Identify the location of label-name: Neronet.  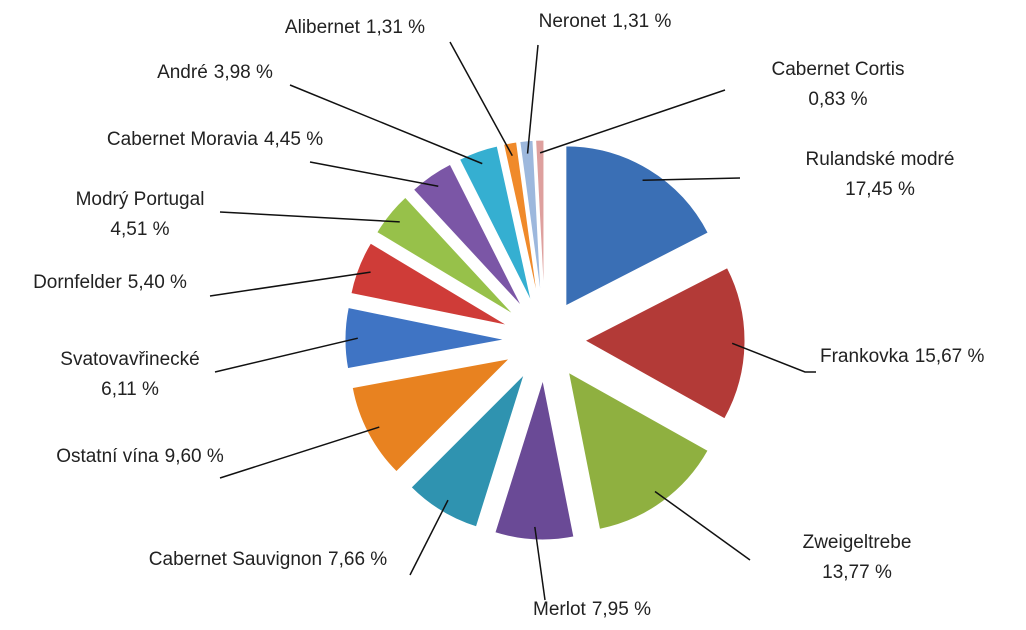
(573, 21).